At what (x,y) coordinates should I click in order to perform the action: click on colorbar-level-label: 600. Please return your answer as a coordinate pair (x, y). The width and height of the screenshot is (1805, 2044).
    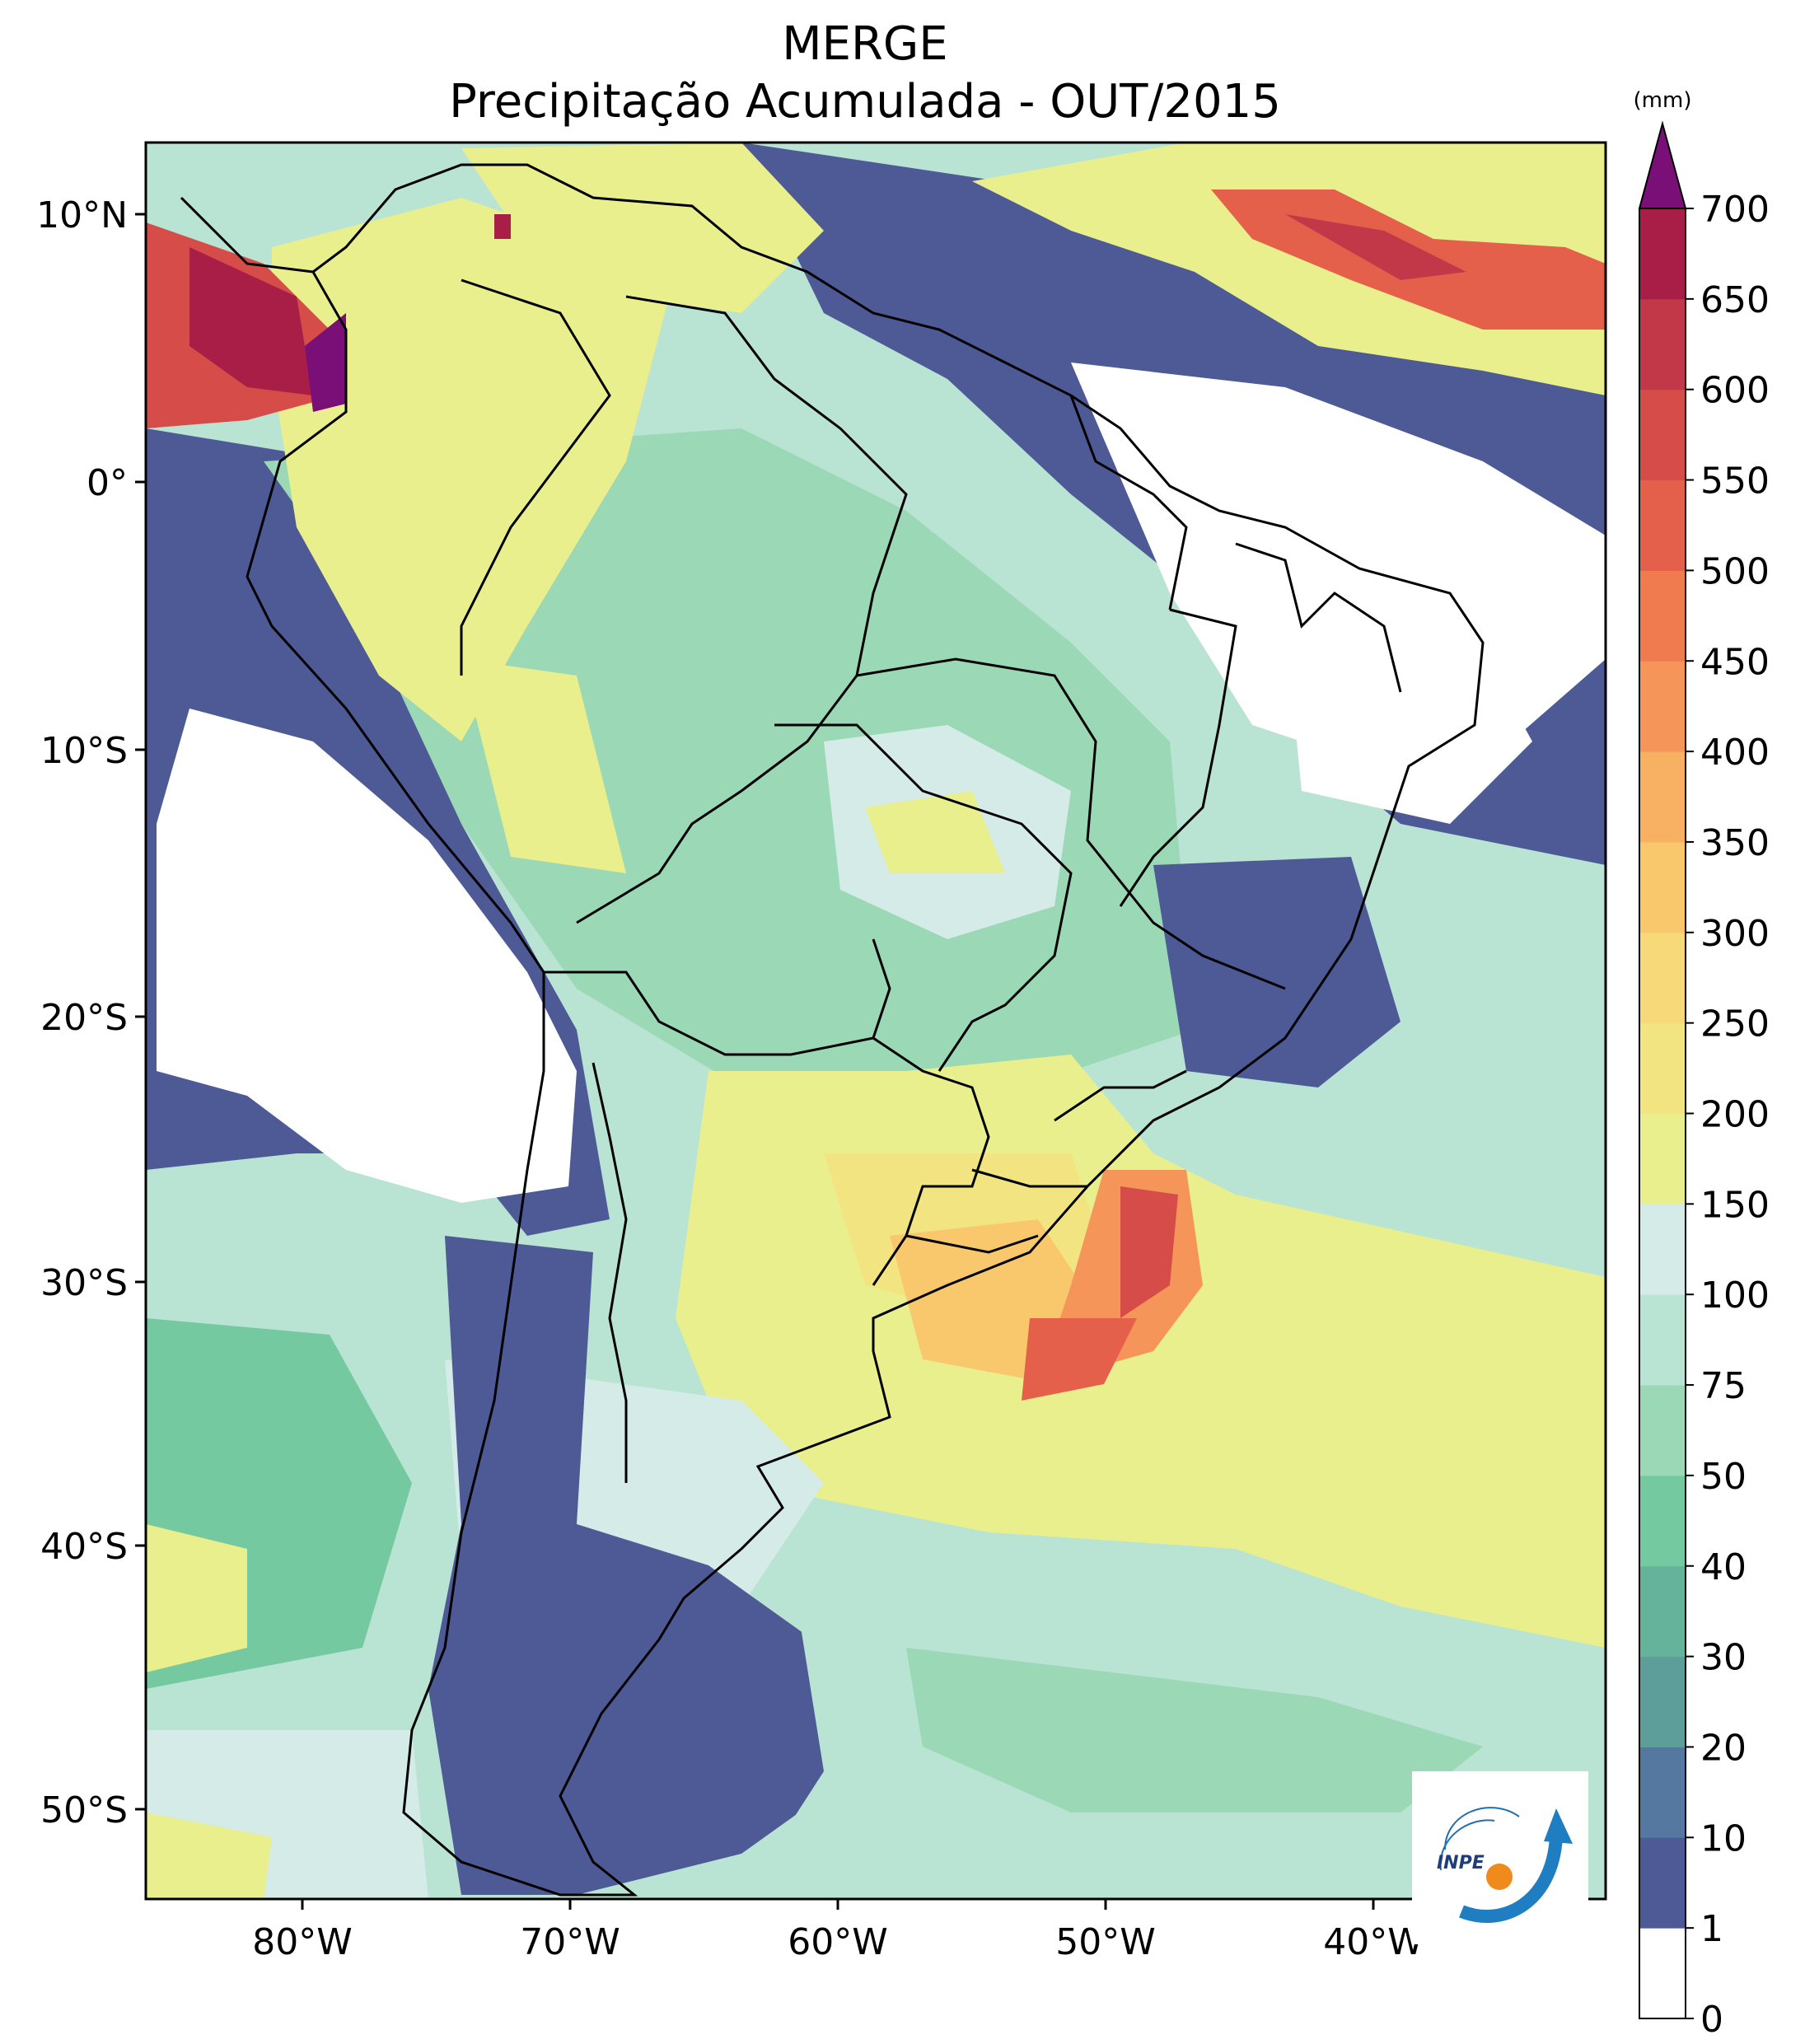
    Looking at the image, I should click on (1735, 391).